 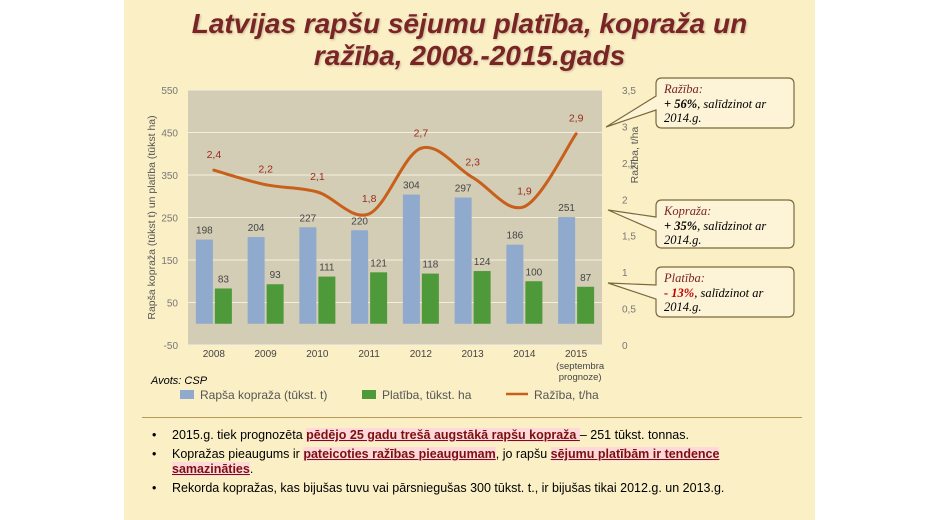 I want to click on x-tick-label: 2015, so click(x=576, y=354).